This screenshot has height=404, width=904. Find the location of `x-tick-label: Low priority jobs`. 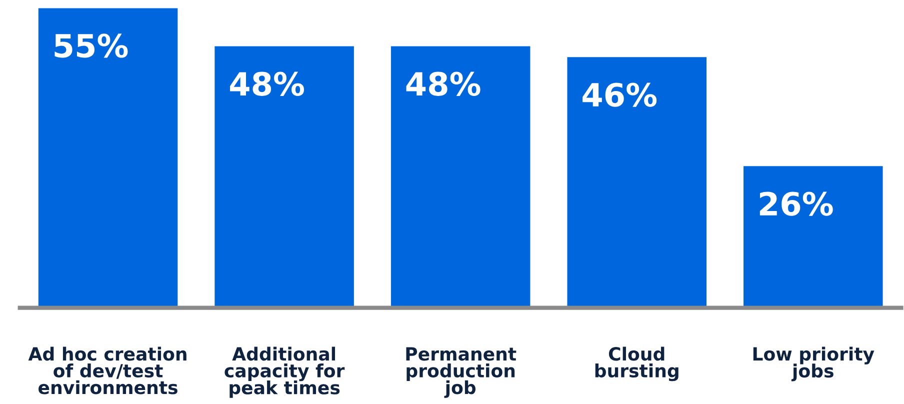

x-tick-label: Low priority jobs is located at coordinates (813, 364).